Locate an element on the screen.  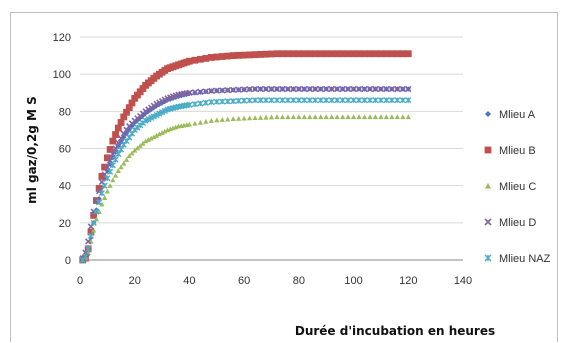
y-tick-label: 80 is located at coordinates (65, 112).